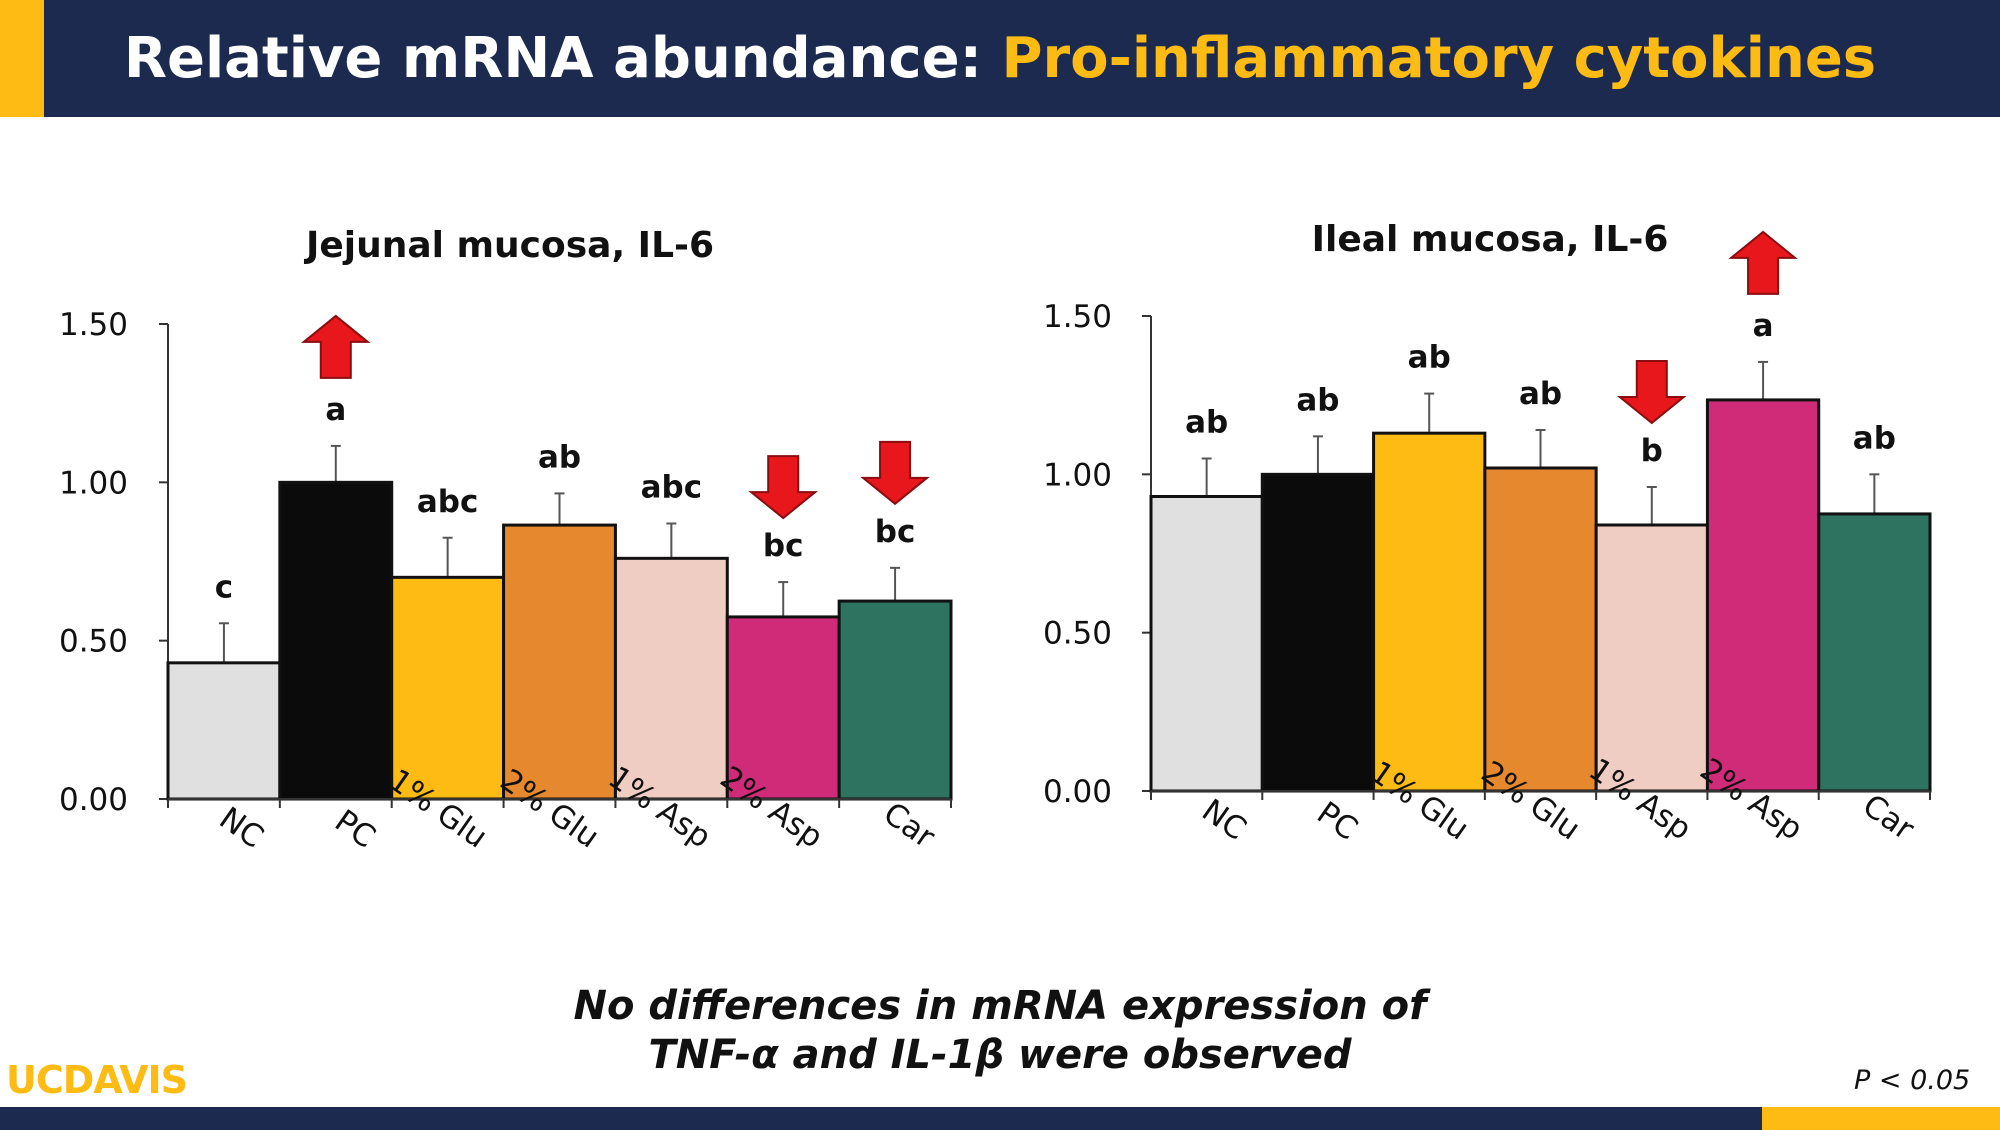 The width and height of the screenshot is (2000, 1130). Describe the element at coordinates (1652, 451) in the screenshot. I see `significance-letter: b` at that location.